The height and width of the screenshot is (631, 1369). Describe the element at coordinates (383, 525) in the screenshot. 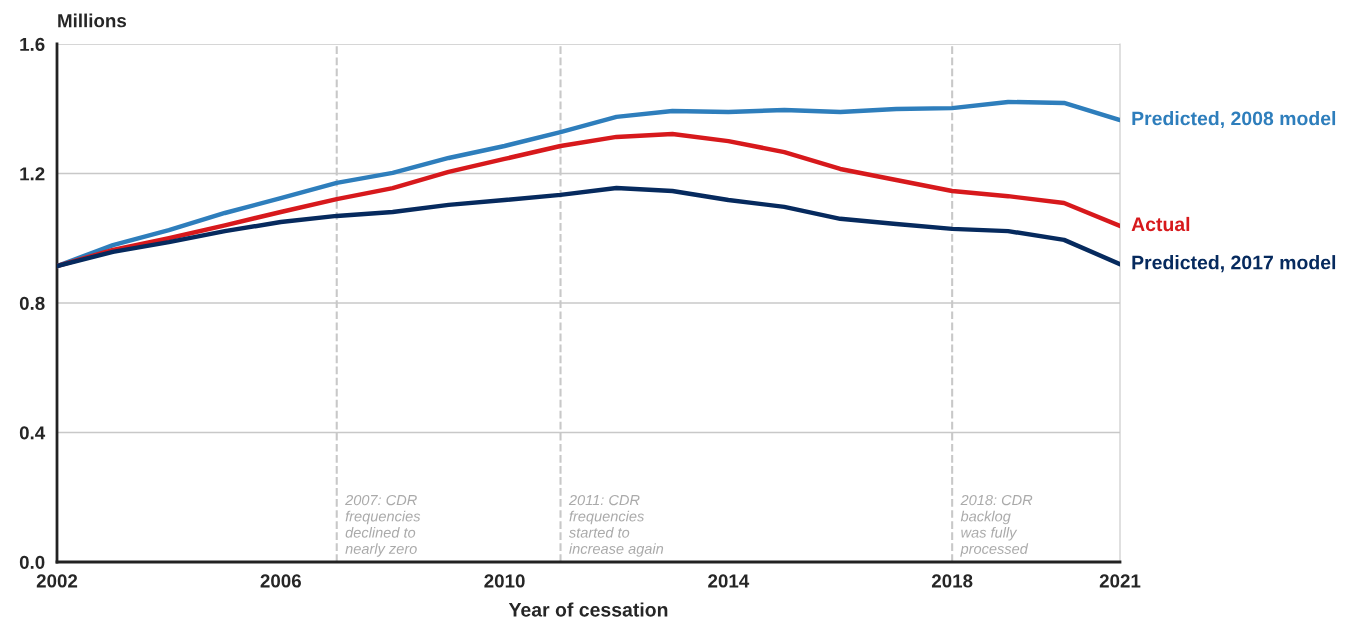

I see `ref-line-label: 2007: CDR frequencies declined to nearly zero` at that location.